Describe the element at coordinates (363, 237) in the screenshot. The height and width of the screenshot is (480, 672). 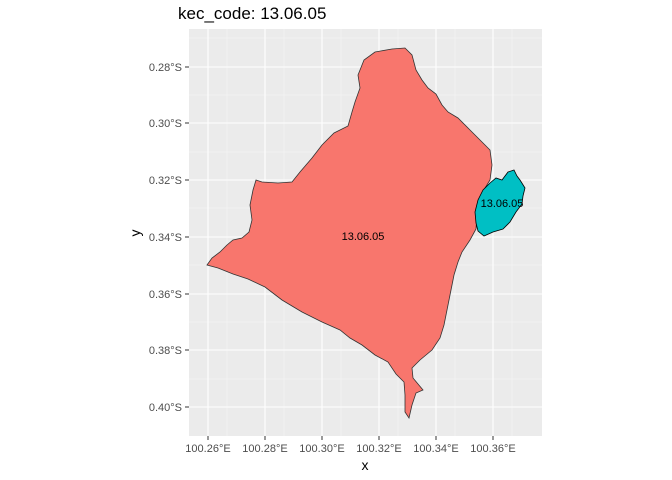
I see `region-label-main: 13.06.05` at that location.